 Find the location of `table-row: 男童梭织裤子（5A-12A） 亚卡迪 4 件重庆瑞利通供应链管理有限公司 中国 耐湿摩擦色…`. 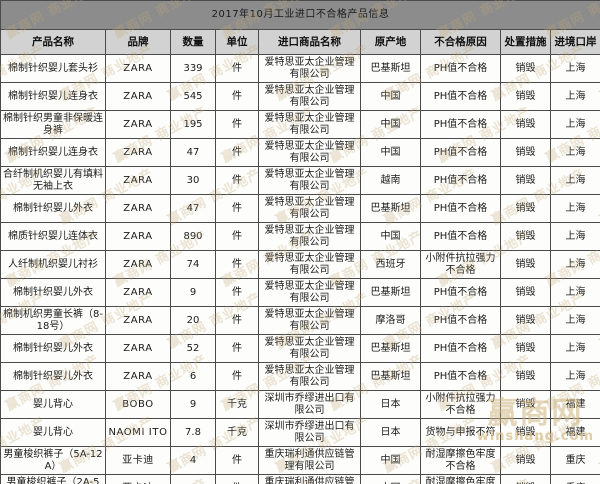

table-row: 男童梭织裤子（5A-12A） 亚卡迪 4 件重庆瑞利通供应链管理有限公司 中国 耐湿摩擦色… is located at coordinates (300, 460).